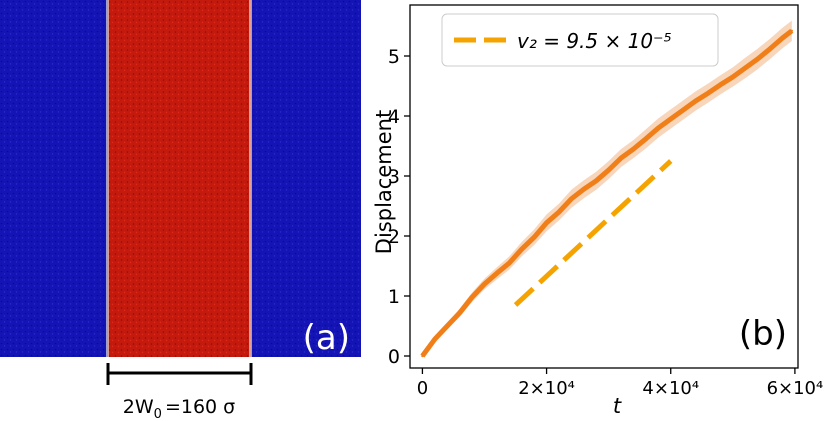  I want to click on y-tick-label: 4, so click(394, 117).